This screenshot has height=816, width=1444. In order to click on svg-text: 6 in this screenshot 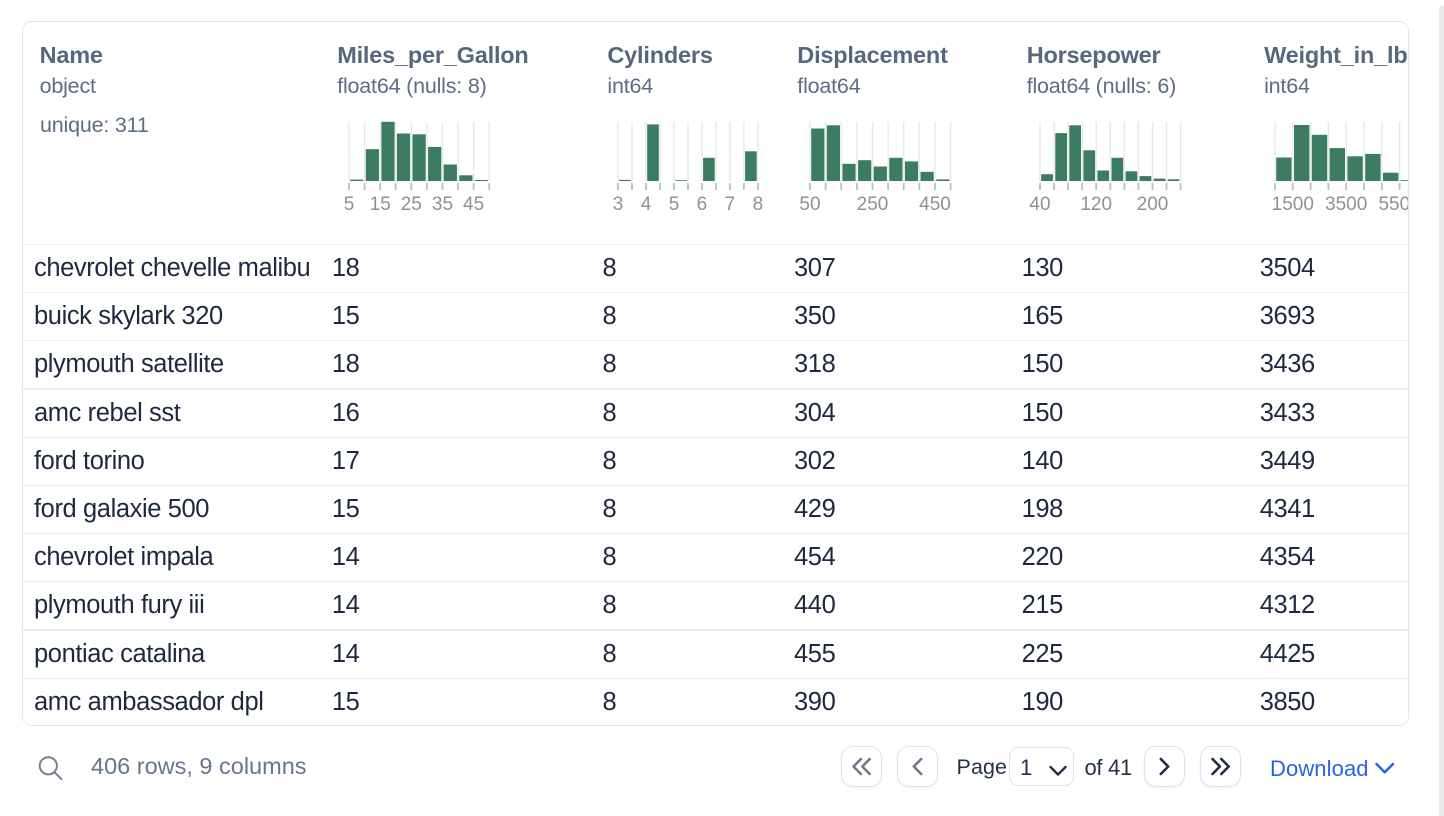, I will do `click(702, 204)`.